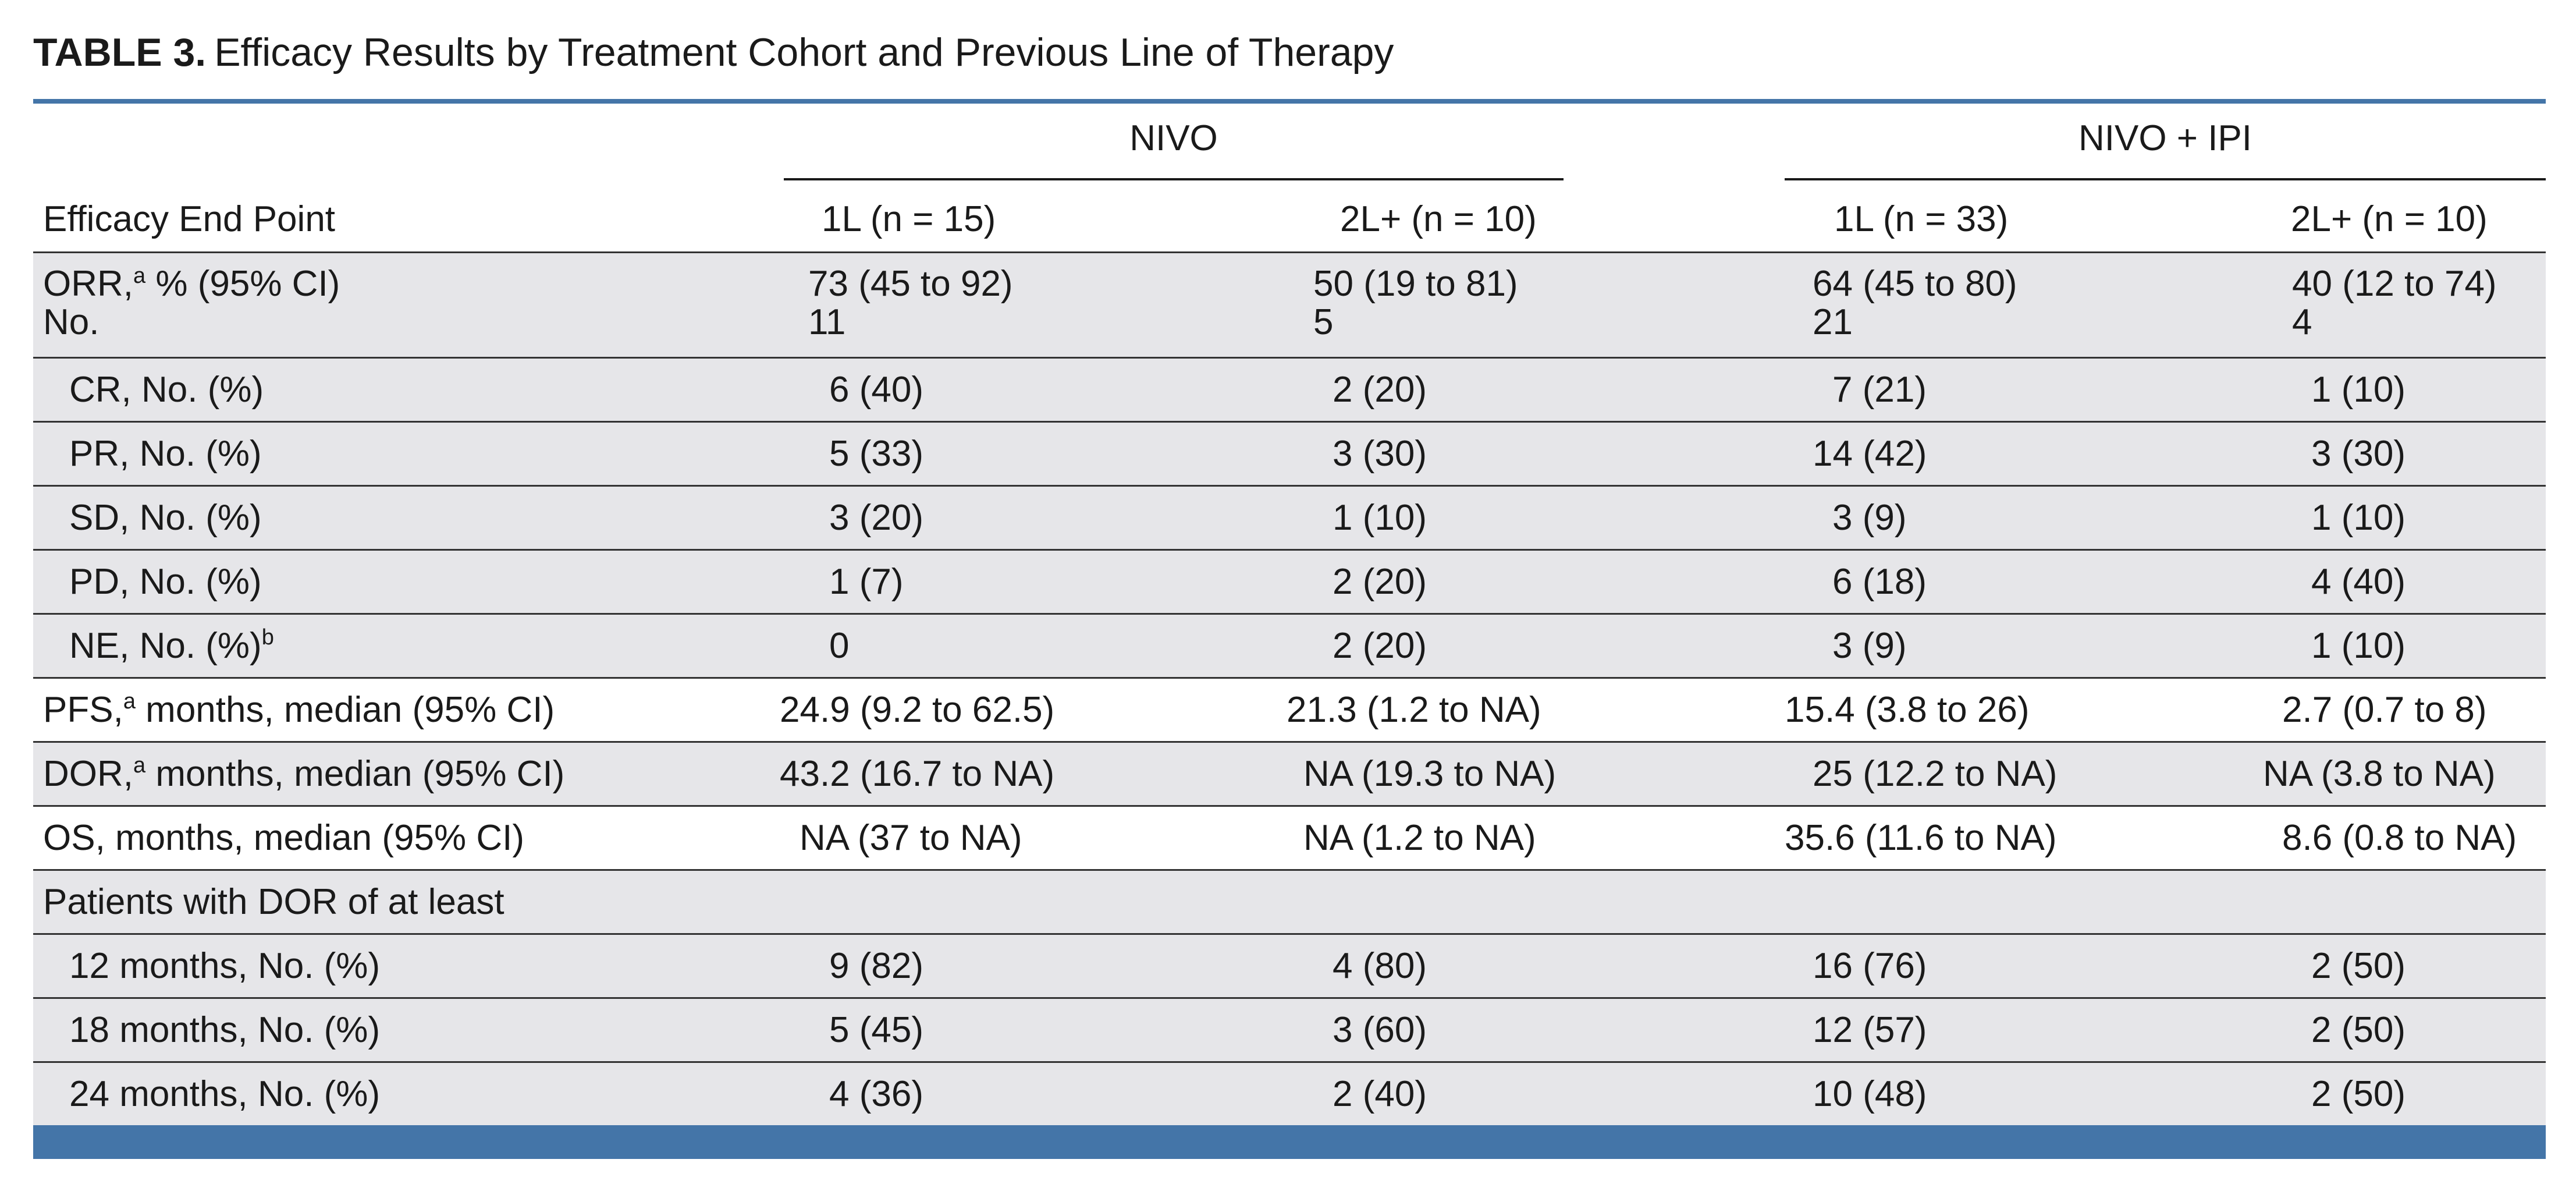  Describe the element at coordinates (2399, 838) in the screenshot. I see `table-cell: 8.6 (0.8 to NA)` at that location.